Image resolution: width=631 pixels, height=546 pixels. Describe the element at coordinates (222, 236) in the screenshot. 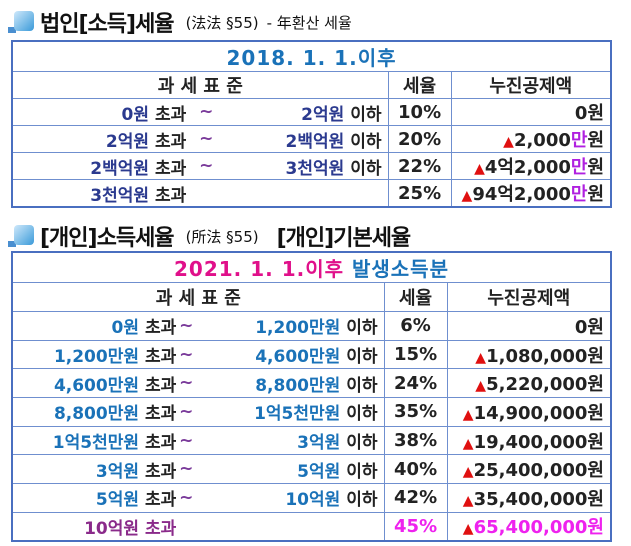

I see `individual-law: (所法 §55)` at that location.